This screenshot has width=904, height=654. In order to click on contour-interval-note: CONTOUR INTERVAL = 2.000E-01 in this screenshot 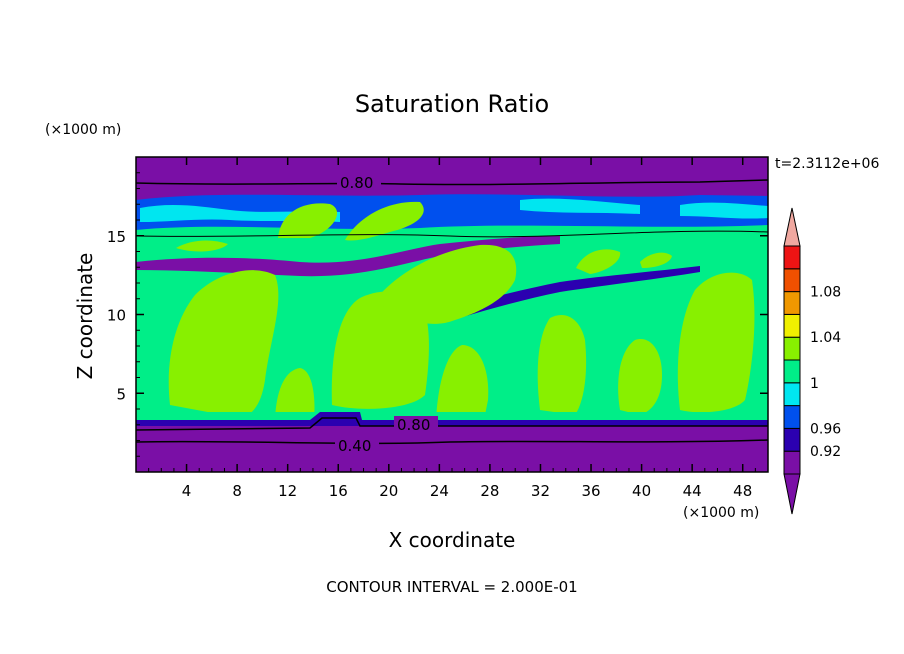, I will do `click(451, 587)`.